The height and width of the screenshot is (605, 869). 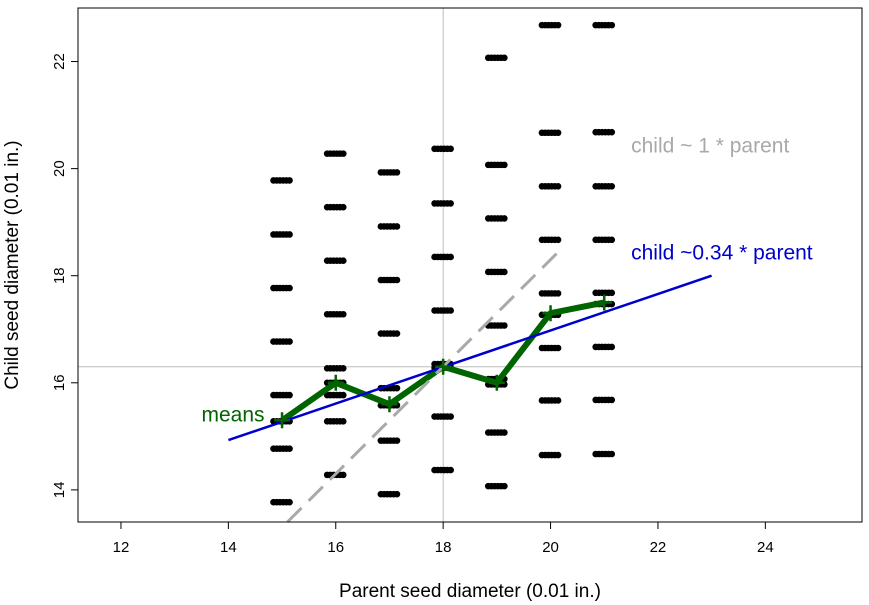 What do you see at coordinates (765, 547) in the screenshot?
I see `x-tick-label: 24` at bounding box center [765, 547].